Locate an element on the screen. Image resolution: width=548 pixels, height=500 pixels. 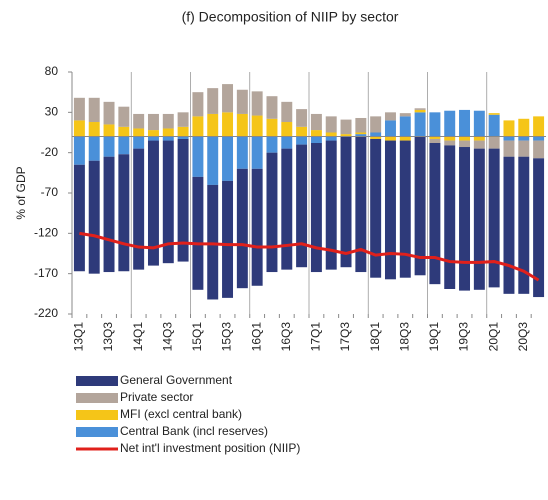
y-tick-label: 80 is located at coordinates (52, 71).